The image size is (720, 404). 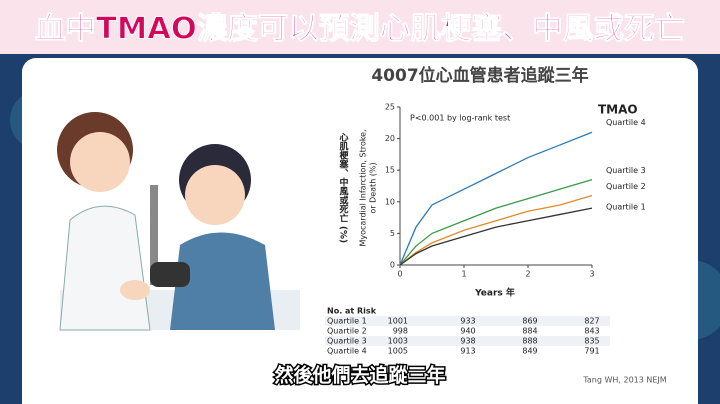 I want to click on y-axis-label: Myocardial Infarction, Stroke,, so click(x=363, y=187).